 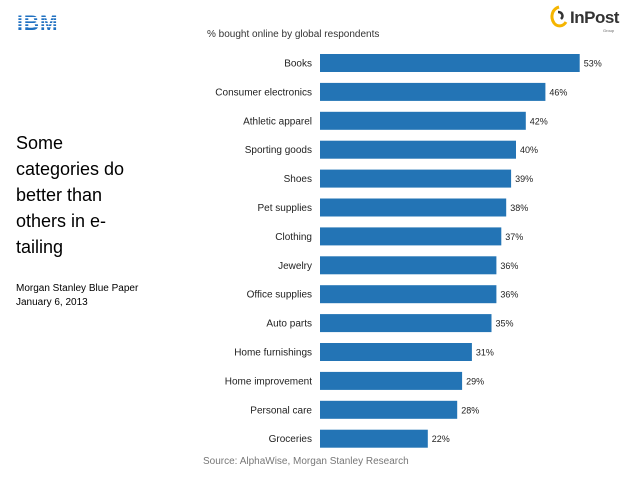 What do you see at coordinates (293, 34) in the screenshot?
I see `chart-title: % bought online by global respondents` at bounding box center [293, 34].